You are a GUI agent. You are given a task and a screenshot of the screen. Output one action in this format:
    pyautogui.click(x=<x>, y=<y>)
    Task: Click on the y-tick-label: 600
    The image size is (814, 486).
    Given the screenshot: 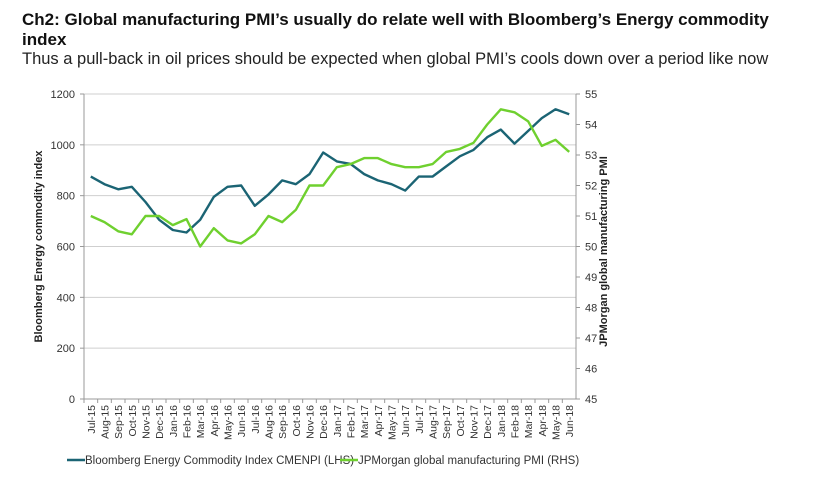 What is the action you would take?
    pyautogui.click(x=66, y=248)
    